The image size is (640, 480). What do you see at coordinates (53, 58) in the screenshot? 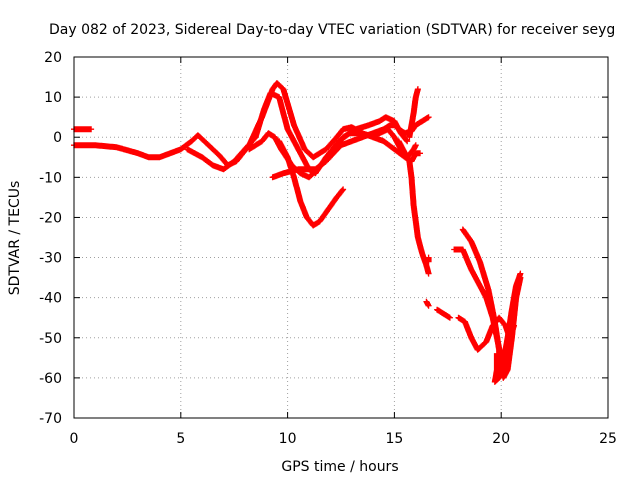
I see `y-tick-label: 20` at bounding box center [53, 58].